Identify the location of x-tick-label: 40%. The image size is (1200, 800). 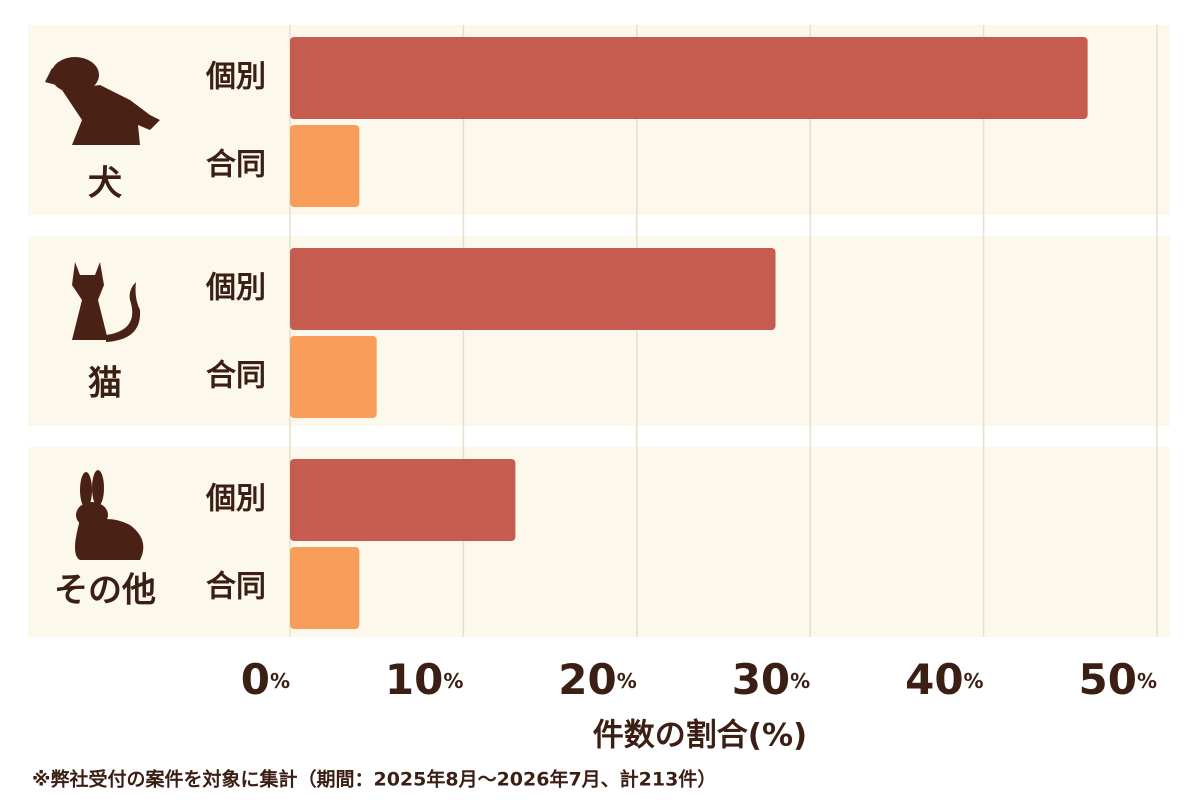
(944, 679).